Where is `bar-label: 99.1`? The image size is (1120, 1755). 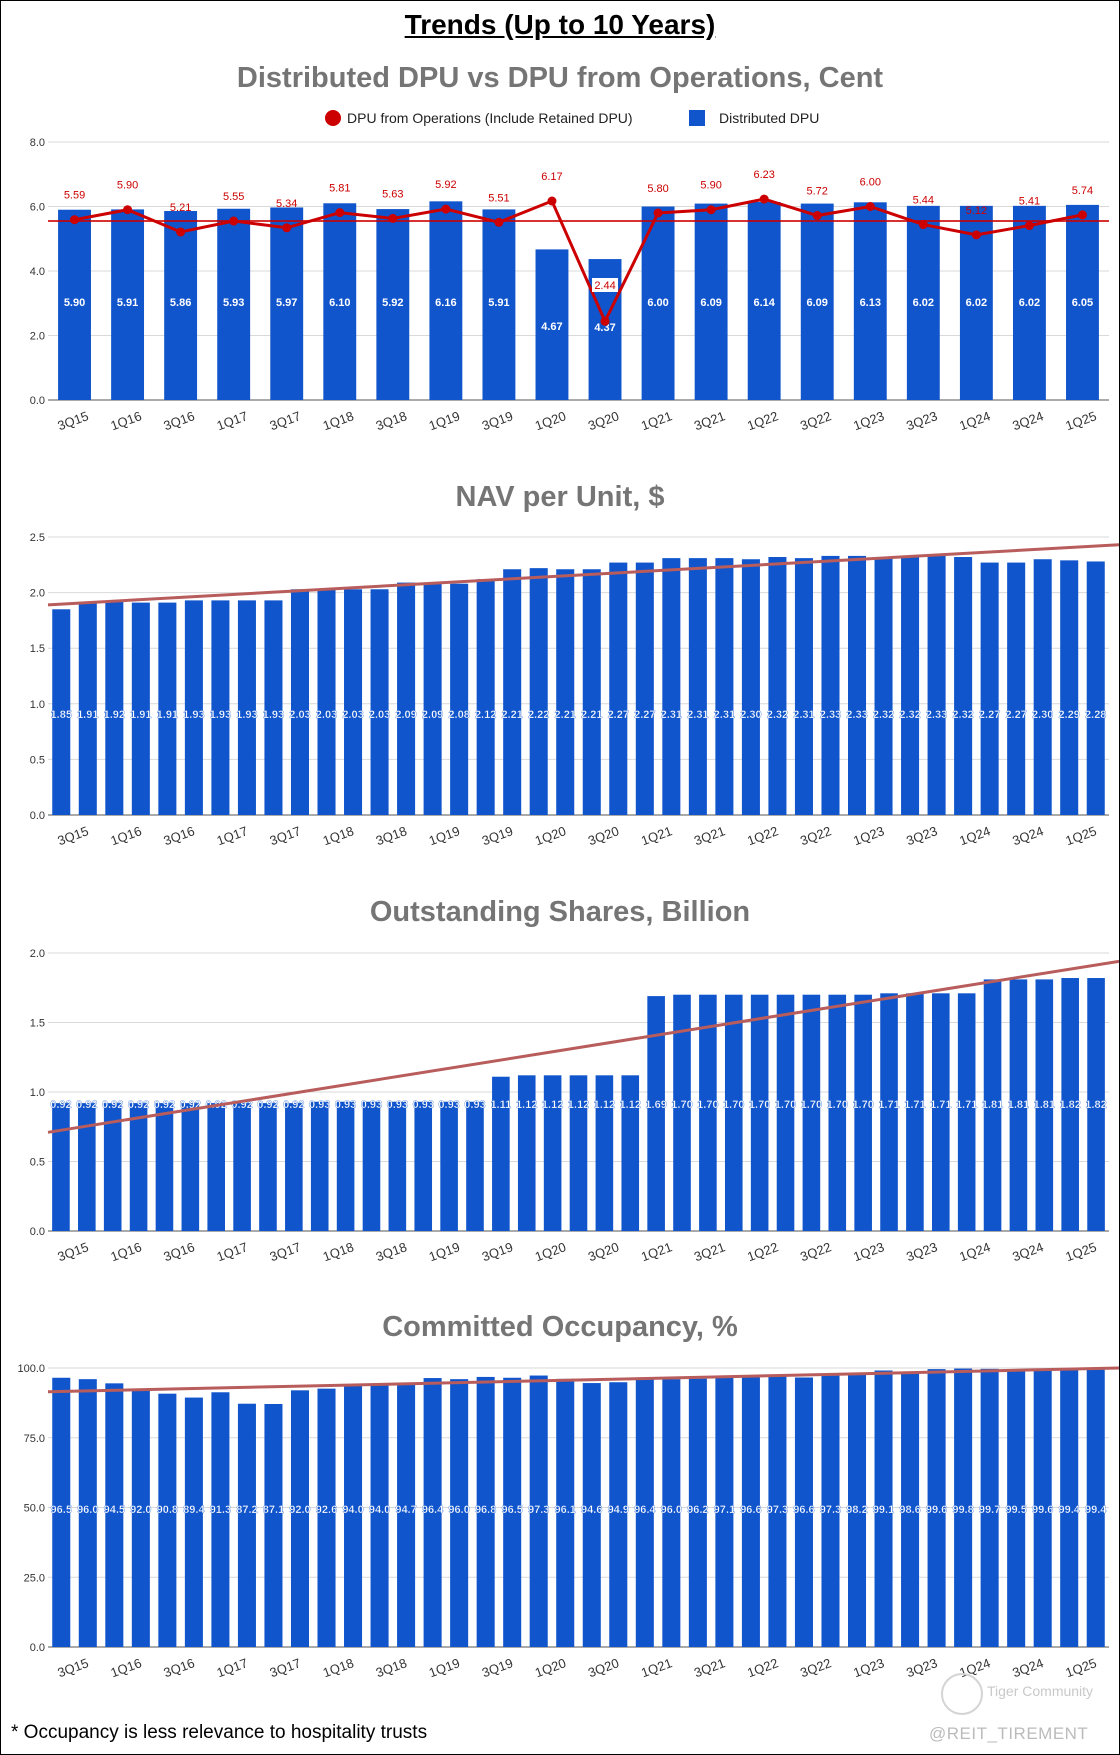
bar-label: 99.1 is located at coordinates (883, 1510).